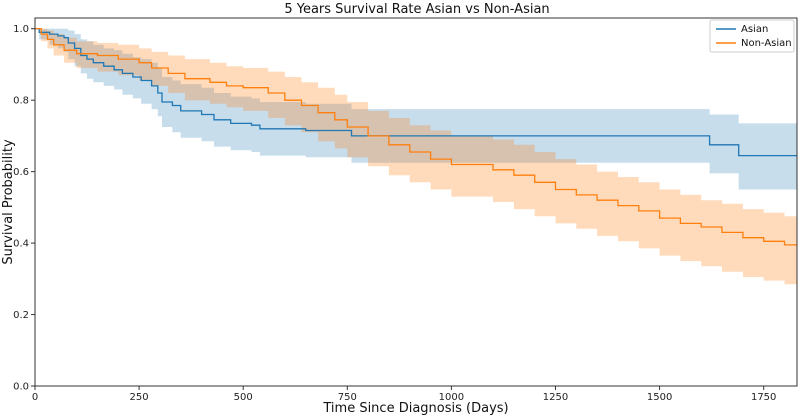 The width and height of the screenshot is (801, 416). Describe the element at coordinates (24, 208) in the screenshot. I see `y-axis-ticks: 0.0 0.2 0.4 0.6 0.8 1.0` at that location.